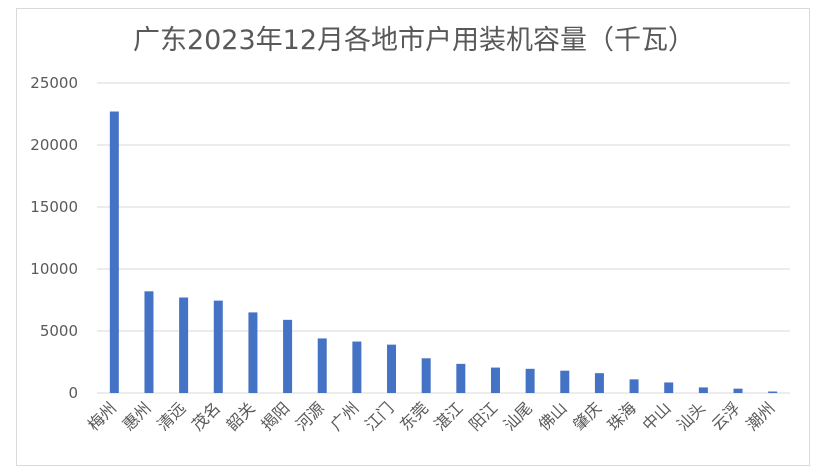 The image size is (826, 475). What do you see at coordinates (54, 238) in the screenshot?
I see `y-axis-ticks: 0 5000 10000 15000 20000 25000` at bounding box center [54, 238].